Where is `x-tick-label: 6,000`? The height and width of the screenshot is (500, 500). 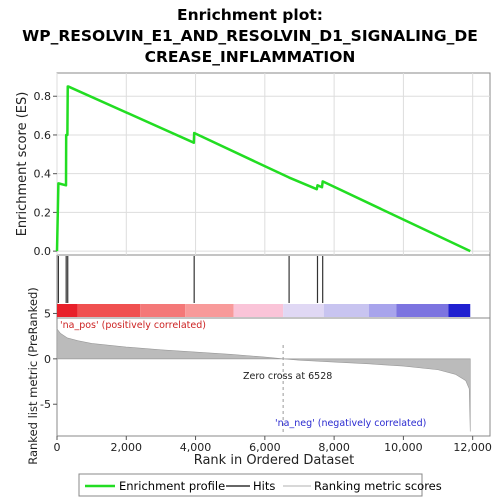
x-tick-label: 6,000 is located at coordinates (265, 447).